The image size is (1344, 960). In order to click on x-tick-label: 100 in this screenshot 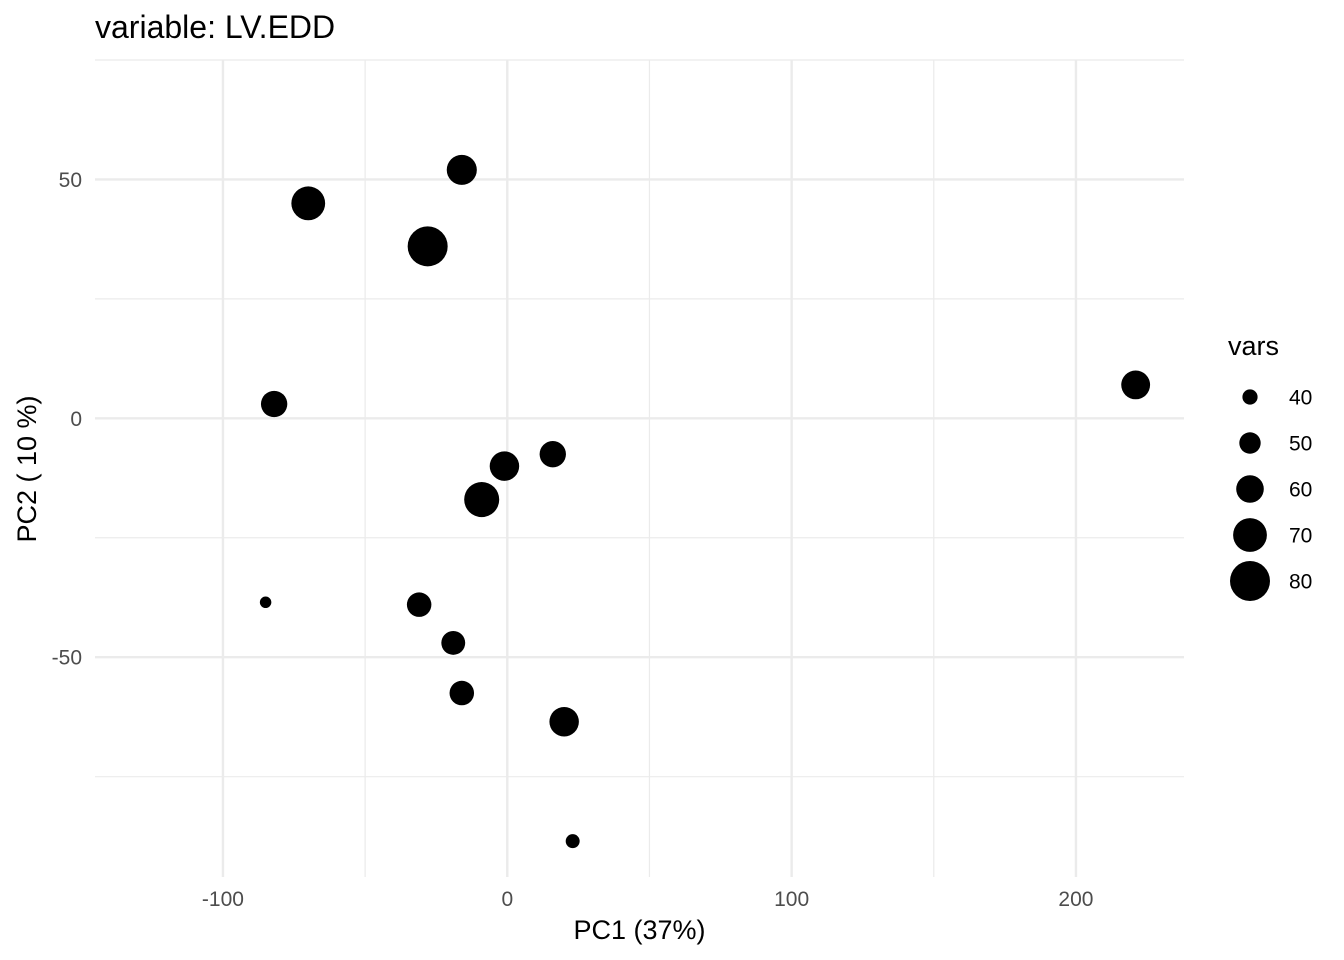, I will do `click(791, 899)`.